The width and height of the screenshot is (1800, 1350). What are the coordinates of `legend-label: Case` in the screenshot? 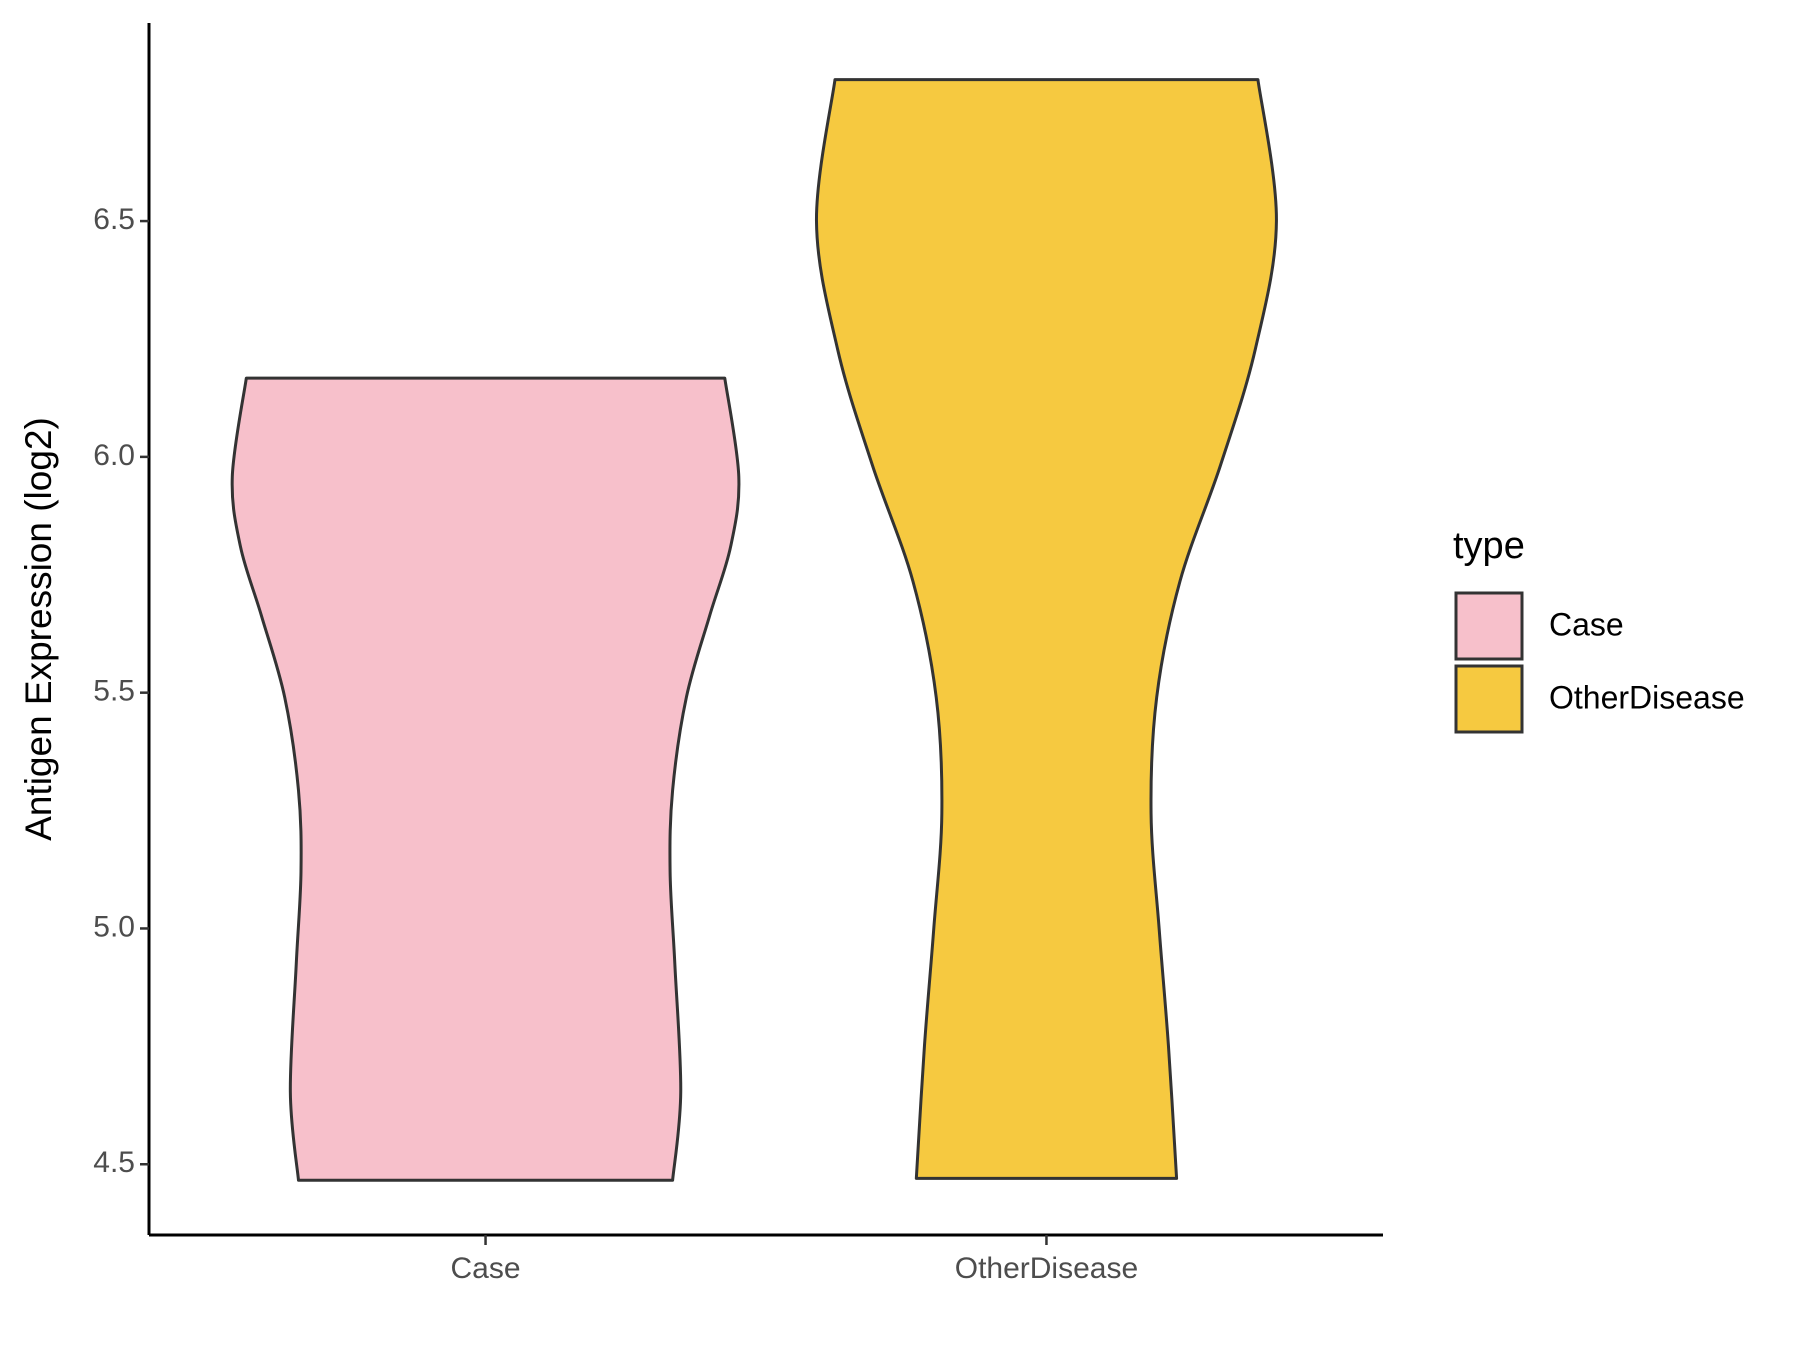 It's located at (1586, 624).